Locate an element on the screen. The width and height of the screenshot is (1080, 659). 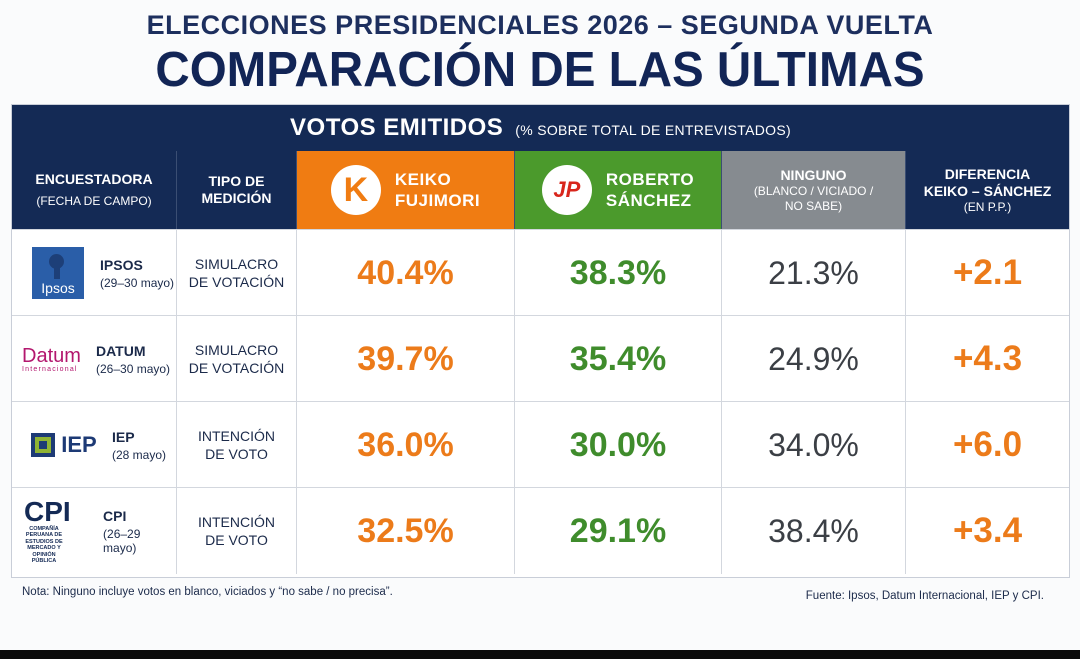
sanchez-value: 35.4% is located at coordinates (618, 358).